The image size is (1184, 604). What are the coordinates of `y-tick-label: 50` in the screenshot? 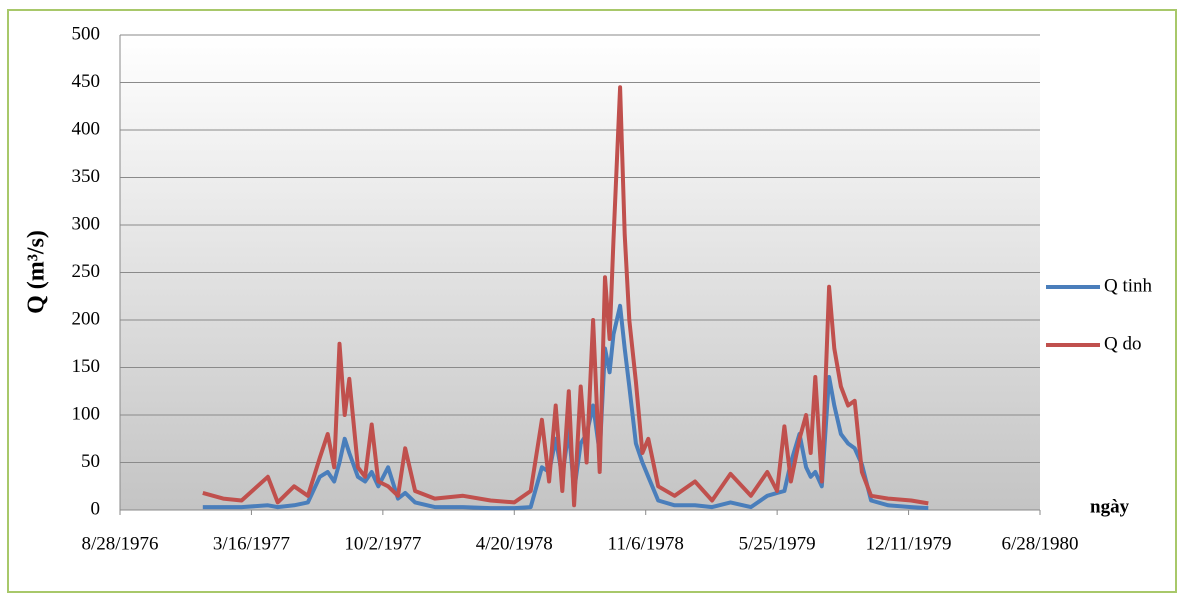 It's located at (90, 461).